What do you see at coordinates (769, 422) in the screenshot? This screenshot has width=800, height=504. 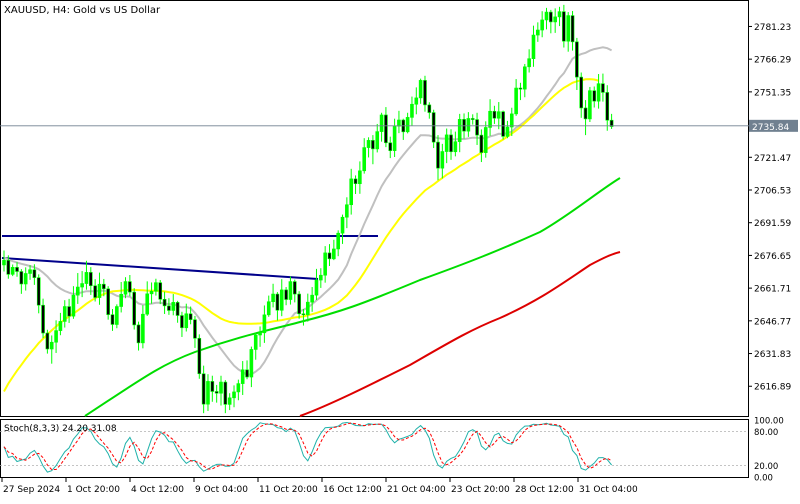 I see `stoch-tick-label: 100.00` at bounding box center [769, 422].